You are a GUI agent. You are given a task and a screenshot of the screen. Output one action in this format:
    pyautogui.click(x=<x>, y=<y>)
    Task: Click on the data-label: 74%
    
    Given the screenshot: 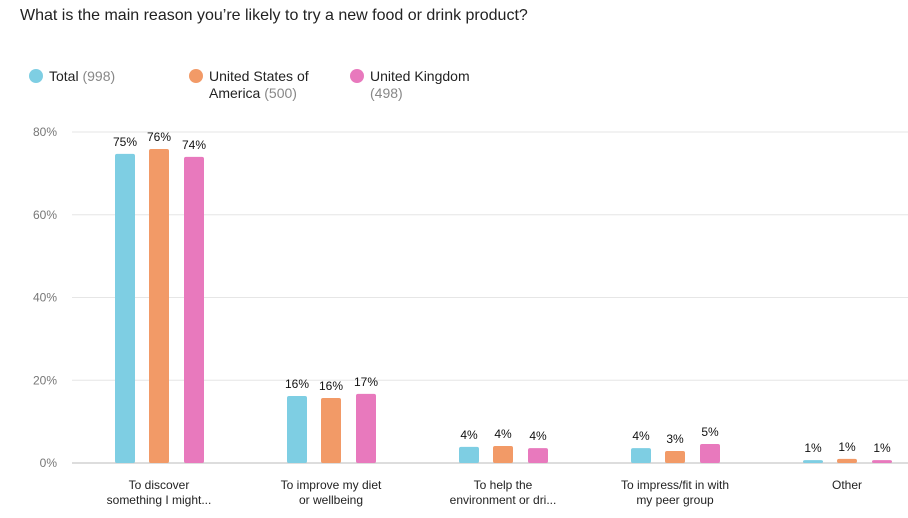 What is the action you would take?
    pyautogui.click(x=194, y=145)
    